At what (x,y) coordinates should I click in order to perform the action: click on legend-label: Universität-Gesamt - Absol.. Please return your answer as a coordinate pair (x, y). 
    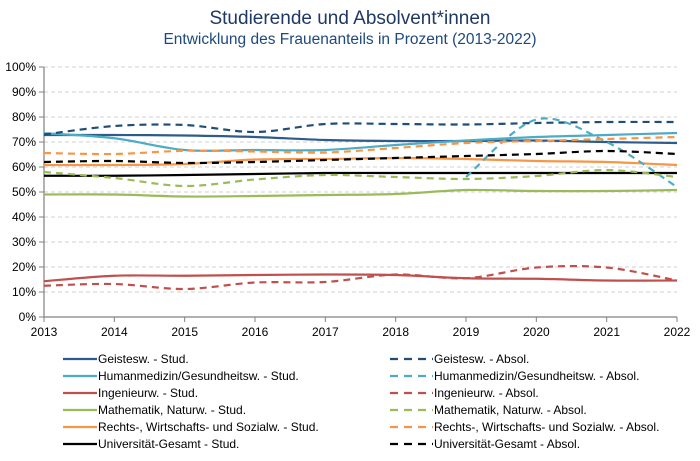
    Looking at the image, I should click on (507, 444).